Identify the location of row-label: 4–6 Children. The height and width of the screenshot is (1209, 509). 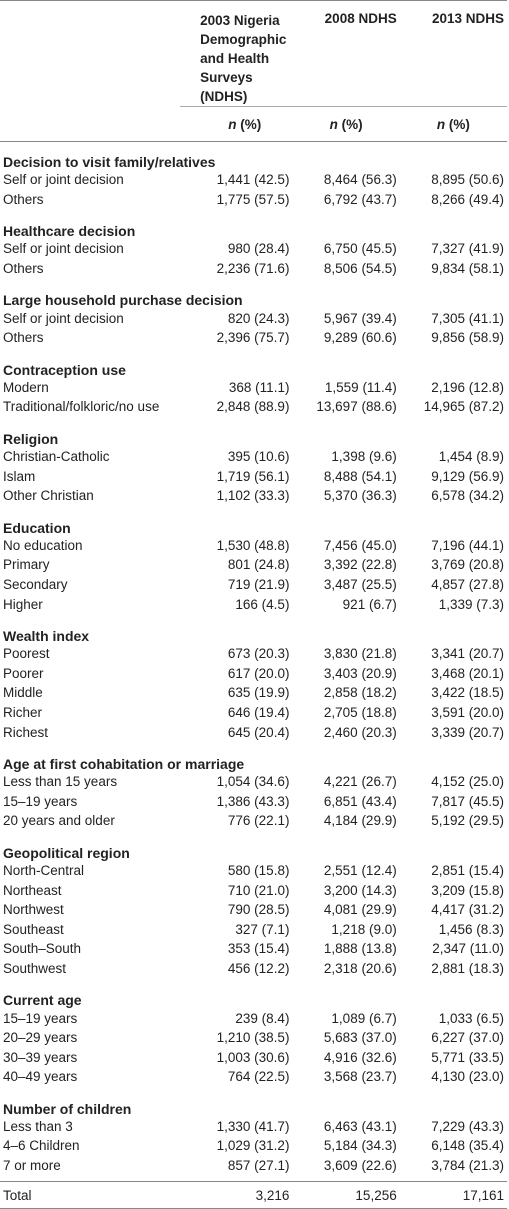
(41, 1146).